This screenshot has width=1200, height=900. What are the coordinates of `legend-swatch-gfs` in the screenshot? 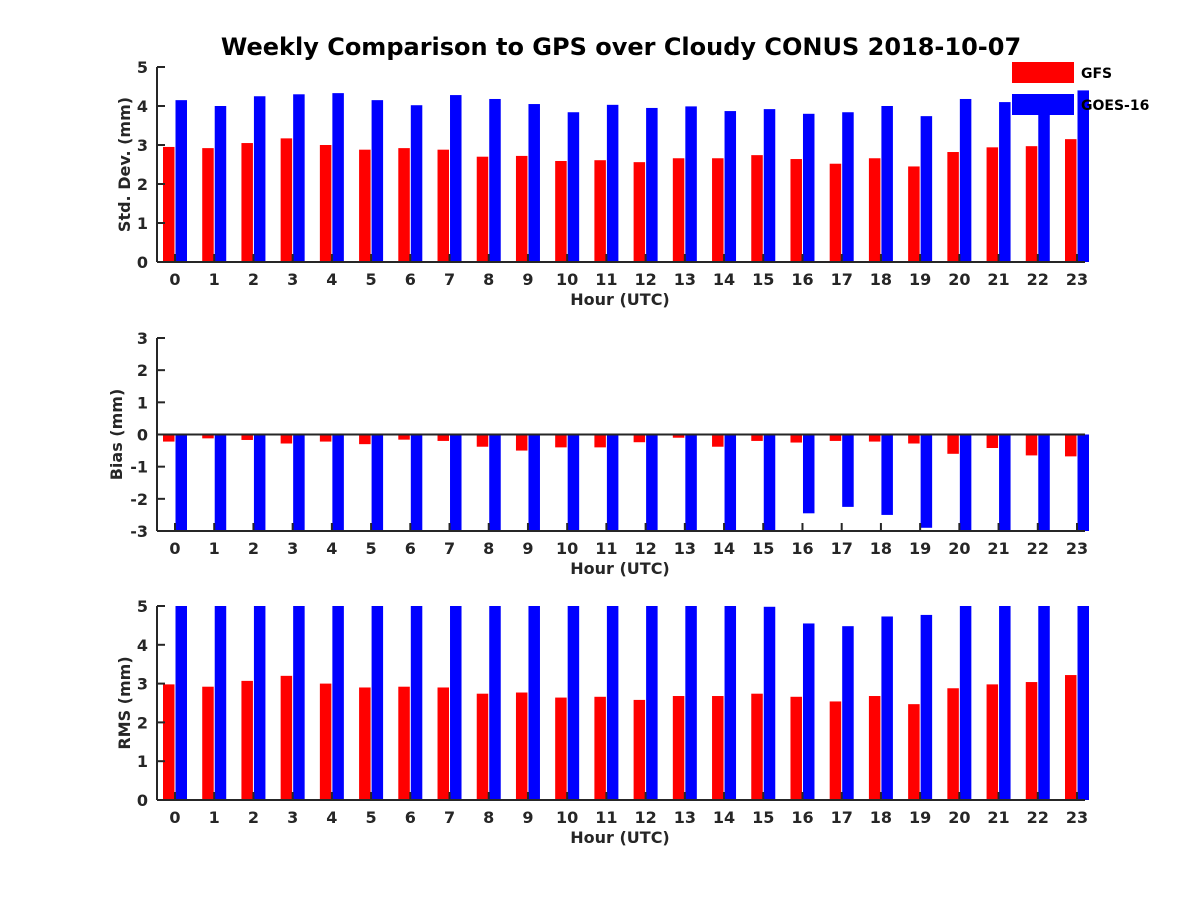 It's located at (1043, 72).